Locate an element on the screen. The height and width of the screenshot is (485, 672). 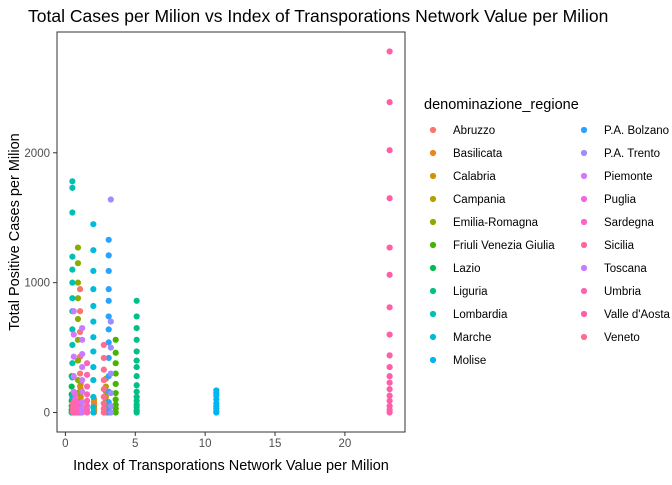
x-tick-label: 20 is located at coordinates (345, 444).